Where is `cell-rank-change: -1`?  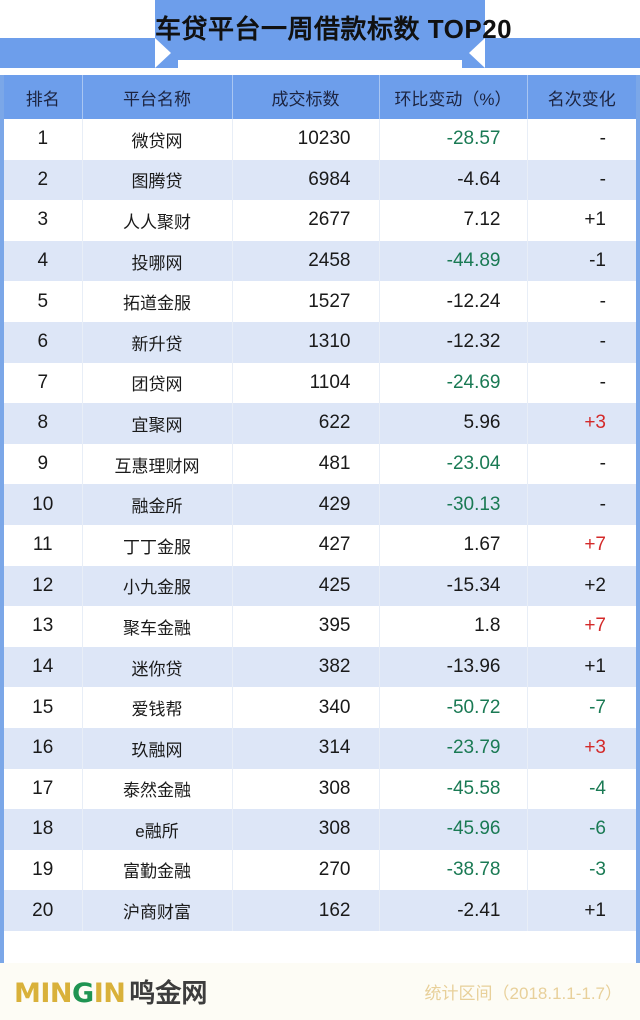
cell-rank-change: -1 is located at coordinates (581, 261).